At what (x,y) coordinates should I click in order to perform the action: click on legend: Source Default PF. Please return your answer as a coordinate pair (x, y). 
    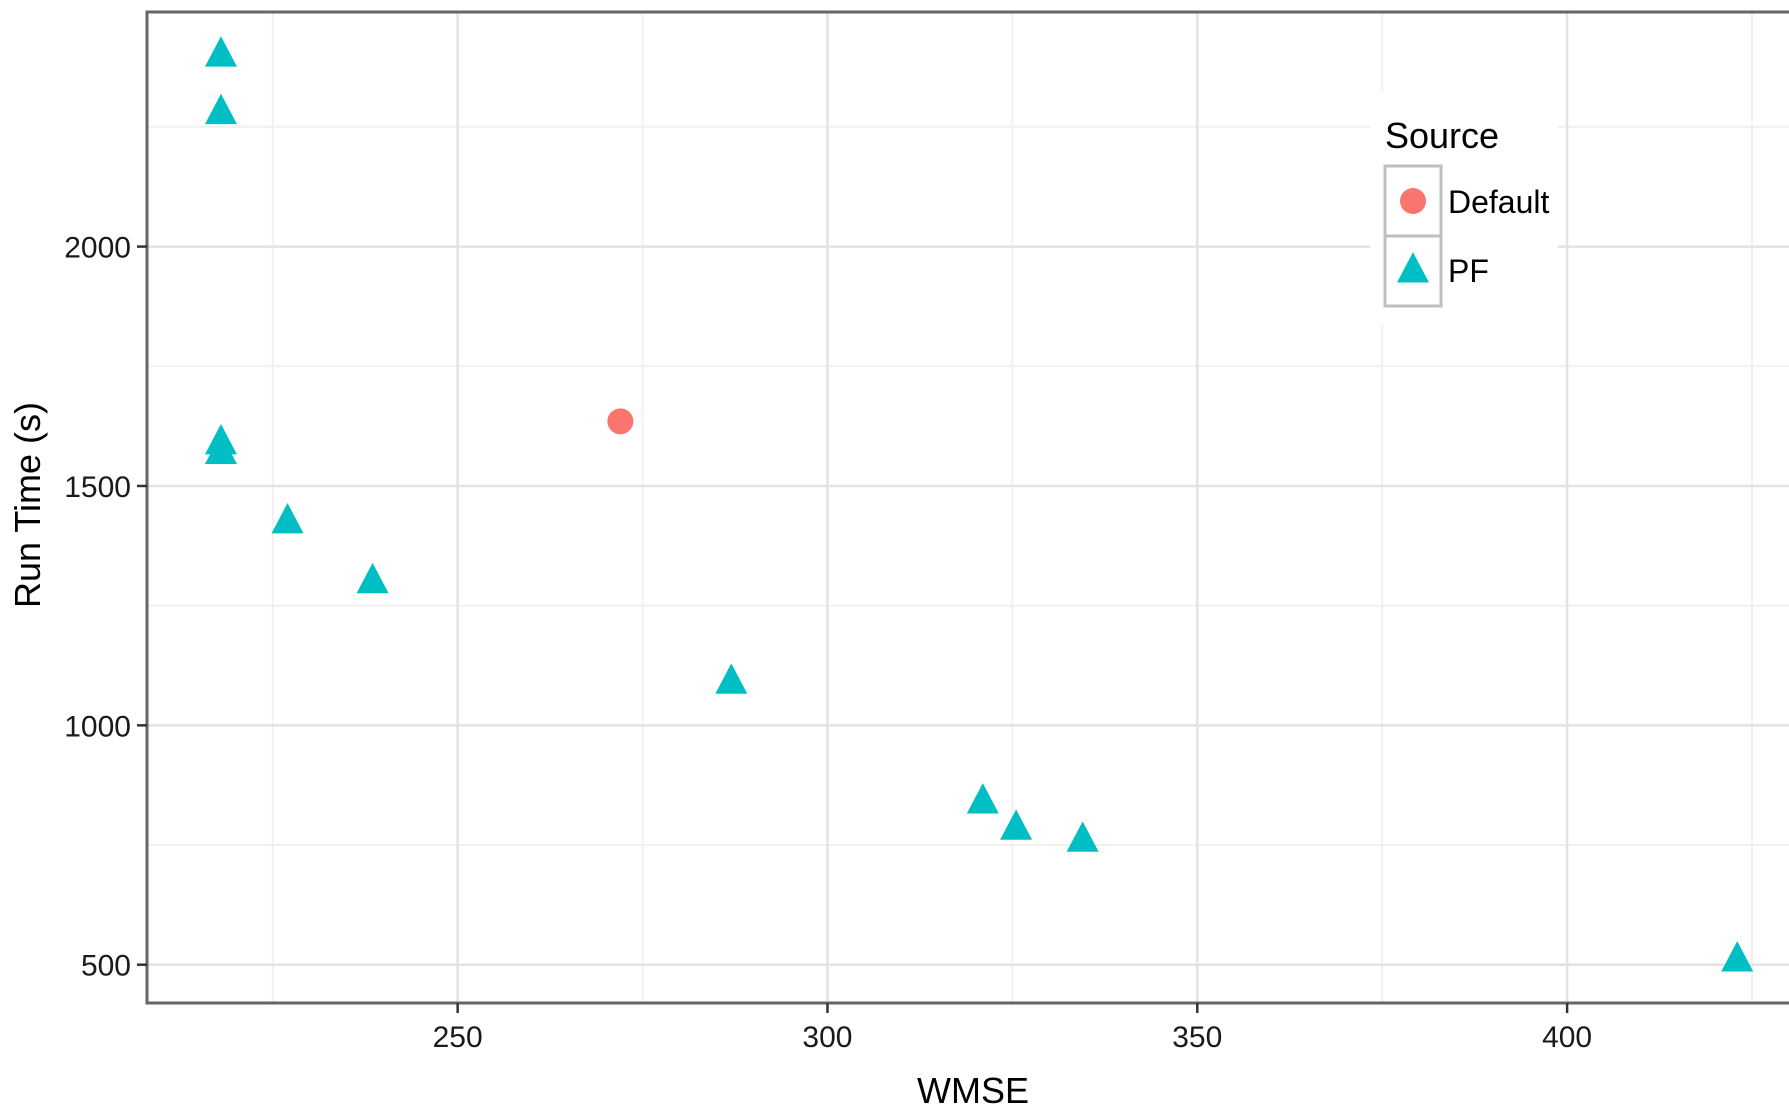
    Looking at the image, I should click on (1464, 208).